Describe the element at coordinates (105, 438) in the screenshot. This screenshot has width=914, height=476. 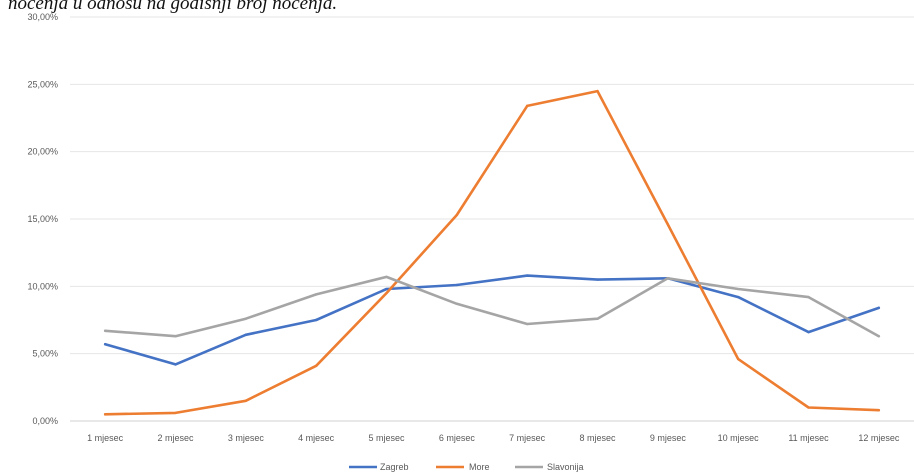
I see `x-tick-label: 1 mjesec` at that location.